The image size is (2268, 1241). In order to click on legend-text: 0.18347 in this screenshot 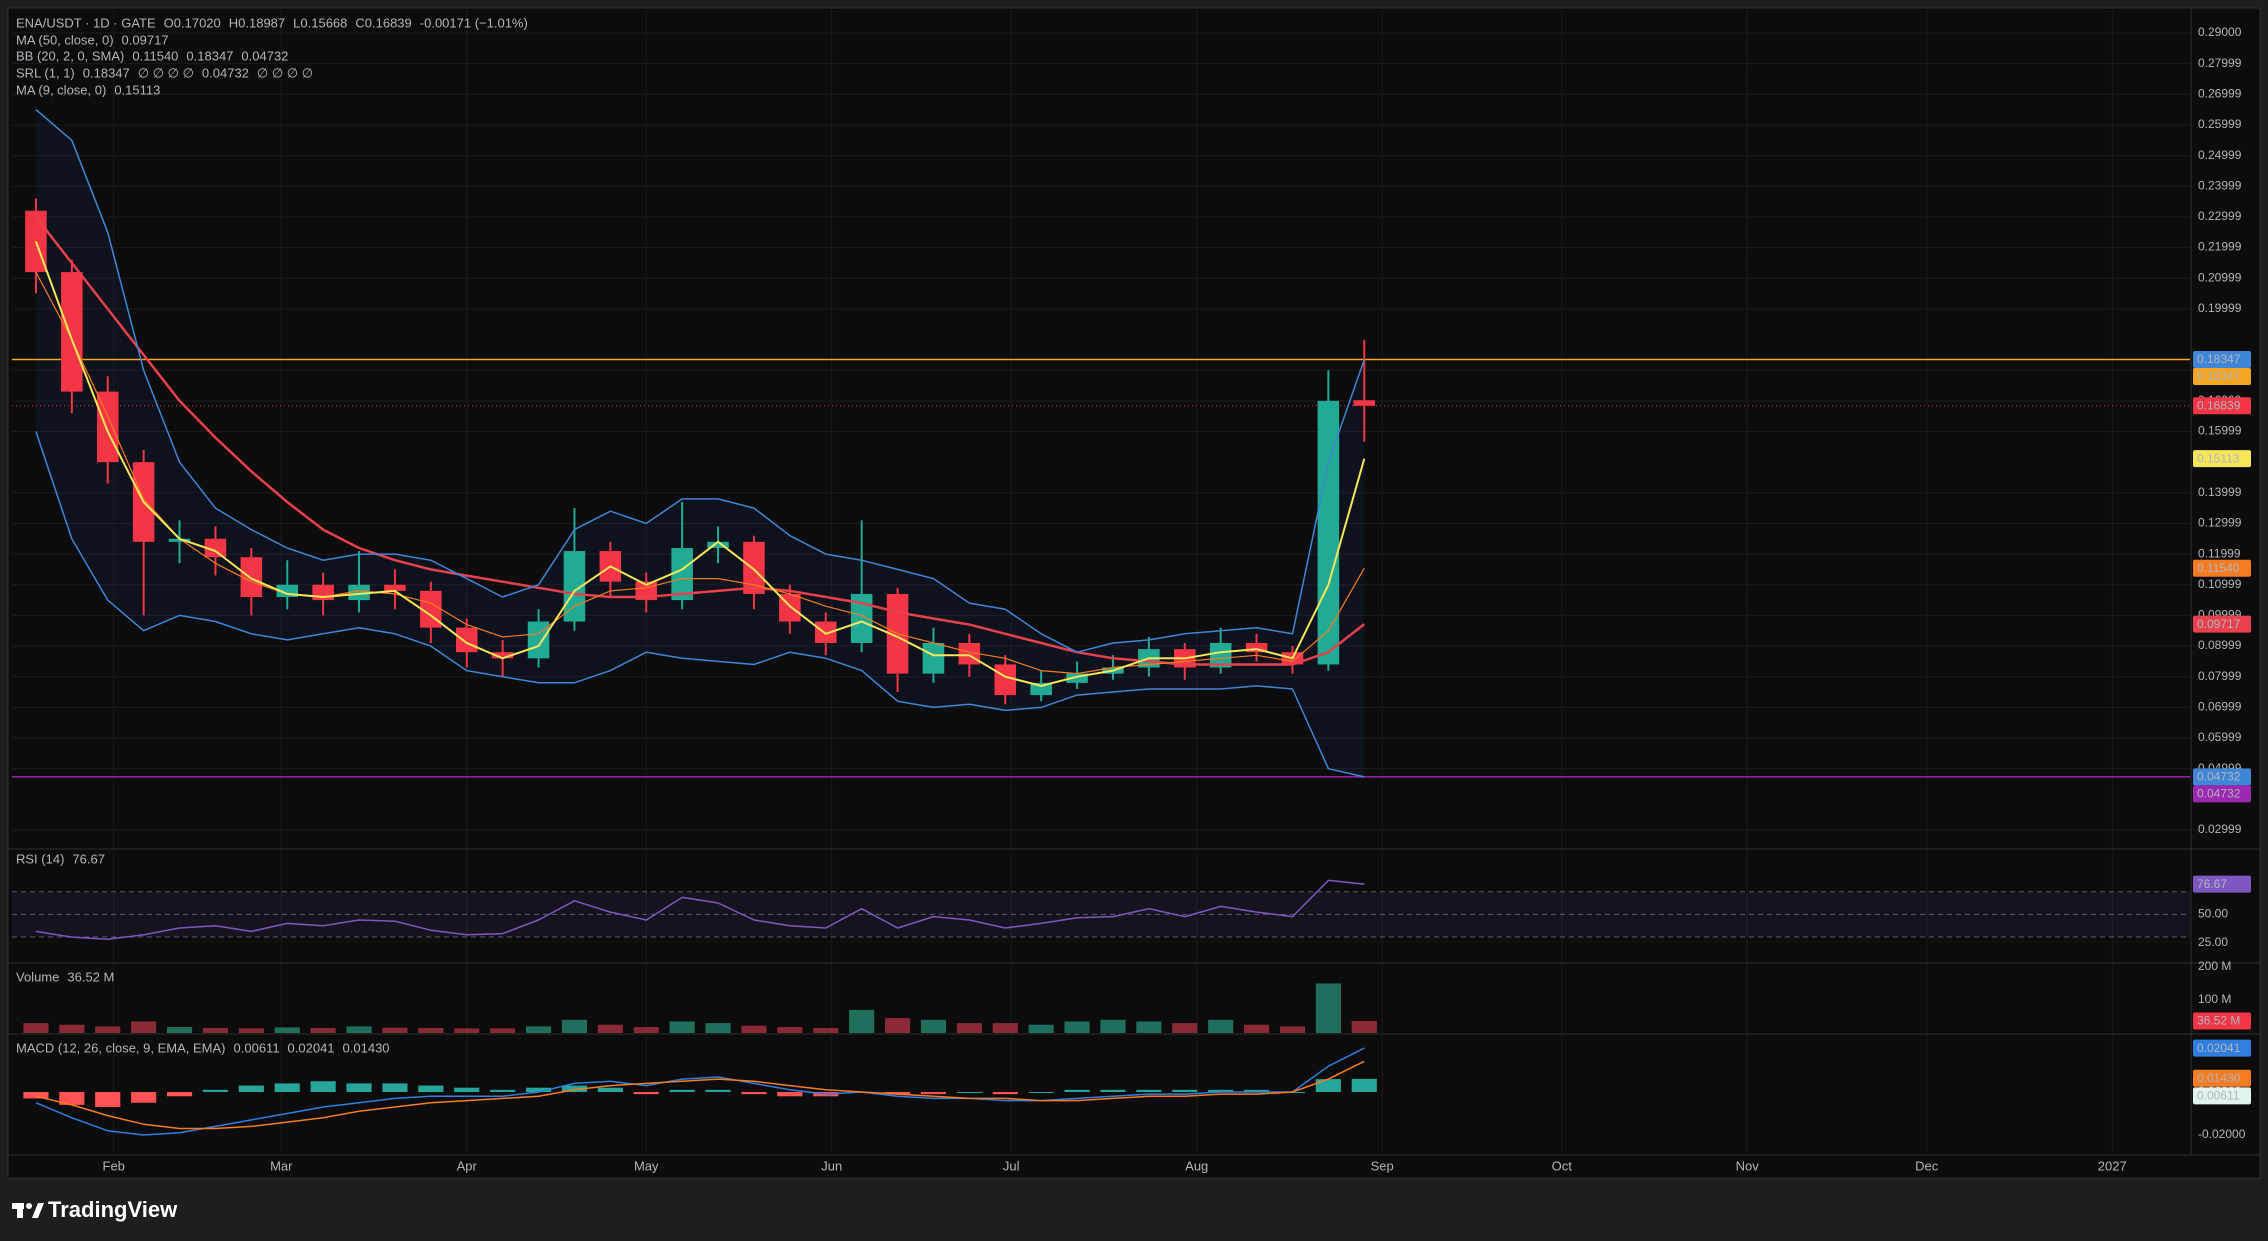, I will do `click(106, 72)`.